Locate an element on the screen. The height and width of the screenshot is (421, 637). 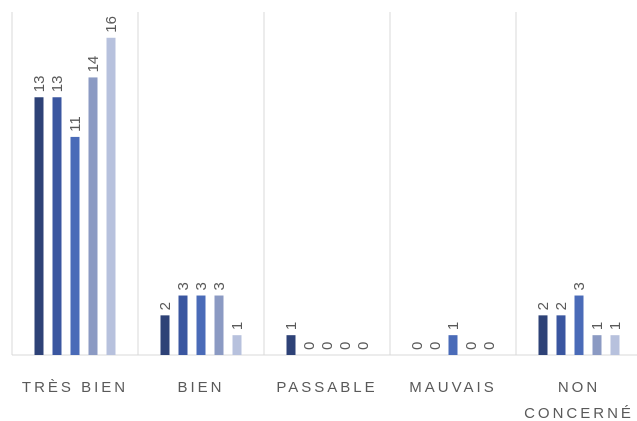
x-tick-label: CONCERNÉ is located at coordinates (579, 413).